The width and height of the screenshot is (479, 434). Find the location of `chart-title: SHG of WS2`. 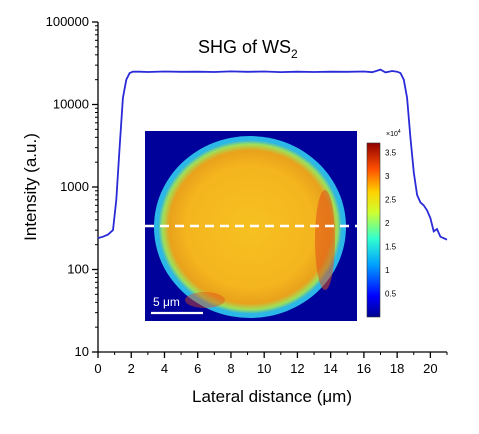

chart-title: SHG of WS2 is located at coordinates (248, 49).